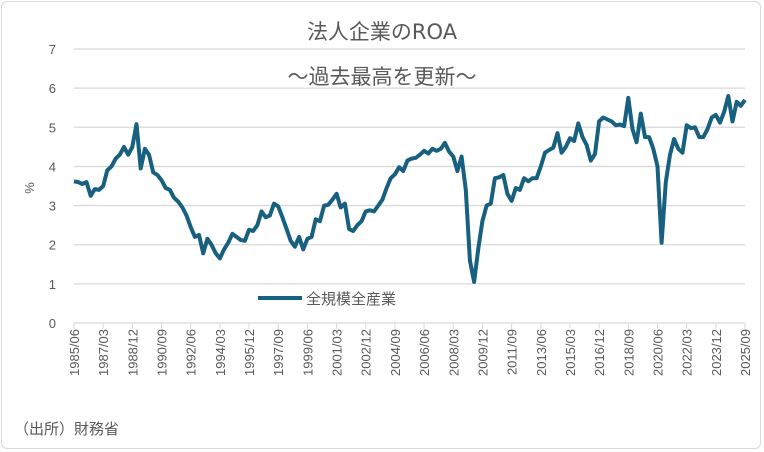  I want to click on x-tick-label: 2015/03, so click(570, 352).